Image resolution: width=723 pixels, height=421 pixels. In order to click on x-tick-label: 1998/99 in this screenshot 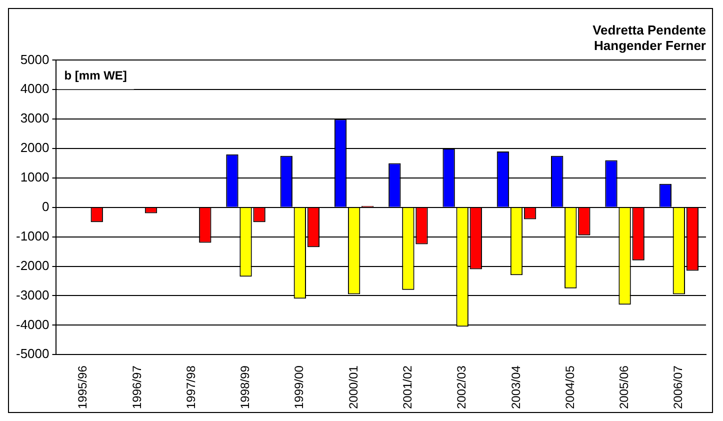, I will do `click(245, 387)`.